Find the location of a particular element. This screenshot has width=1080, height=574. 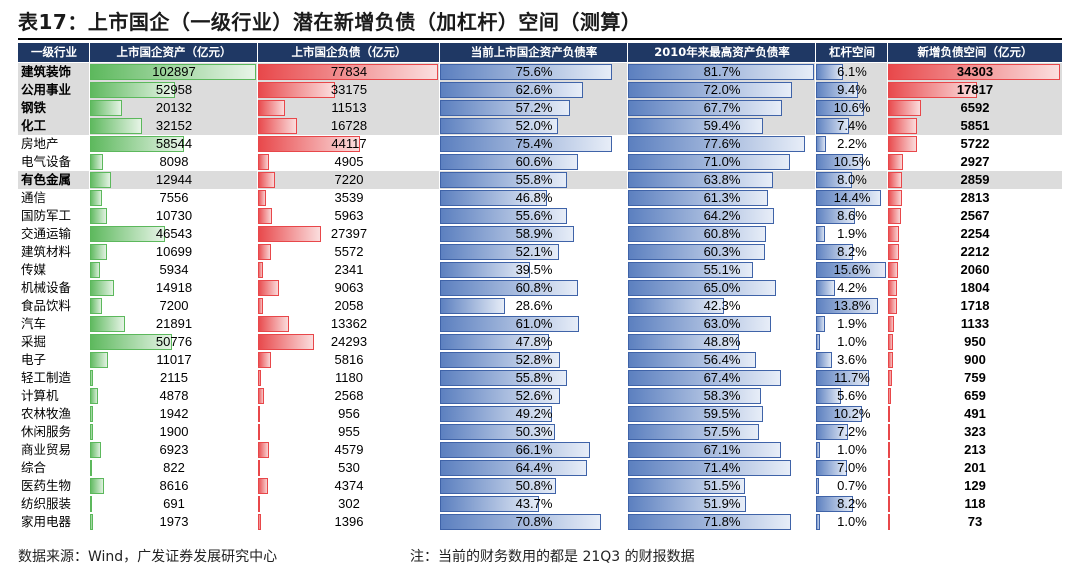

max-ratio-cell: 67.4% is located at coordinates (722, 378).